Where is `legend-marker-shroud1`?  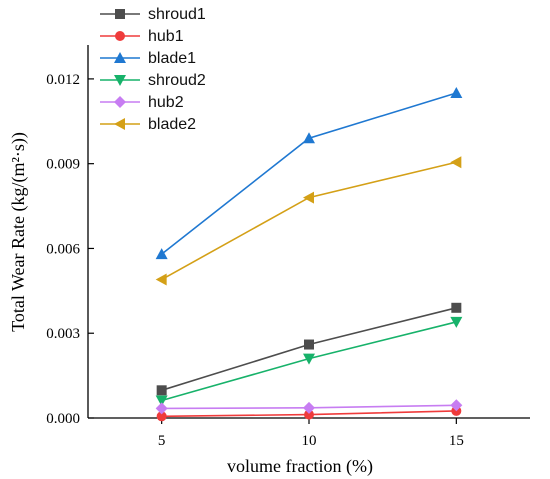
legend-marker-shroud1 is located at coordinates (120, 14).